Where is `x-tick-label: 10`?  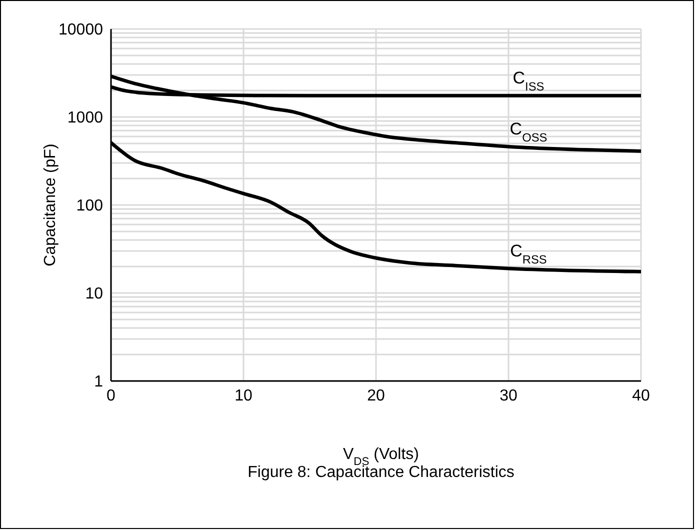 x-tick-label: 10 is located at coordinates (243, 395).